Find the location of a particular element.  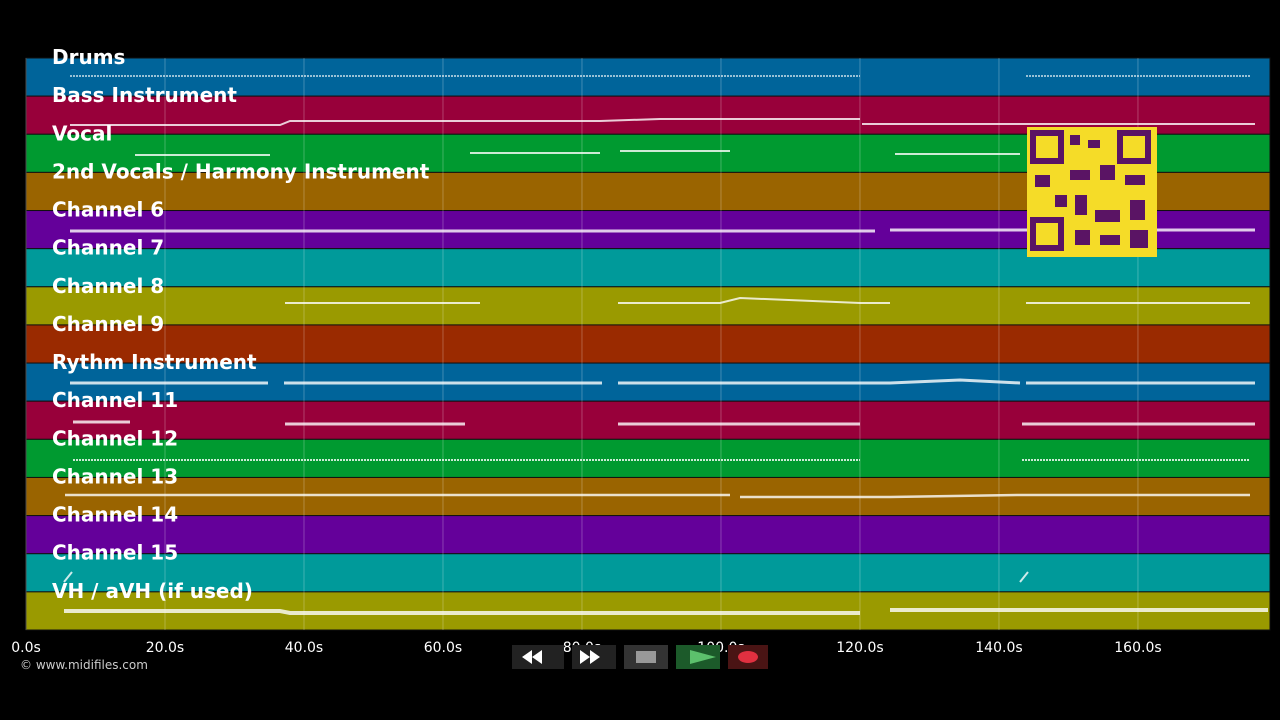

track-name: Channel 11 is located at coordinates (115, 400).